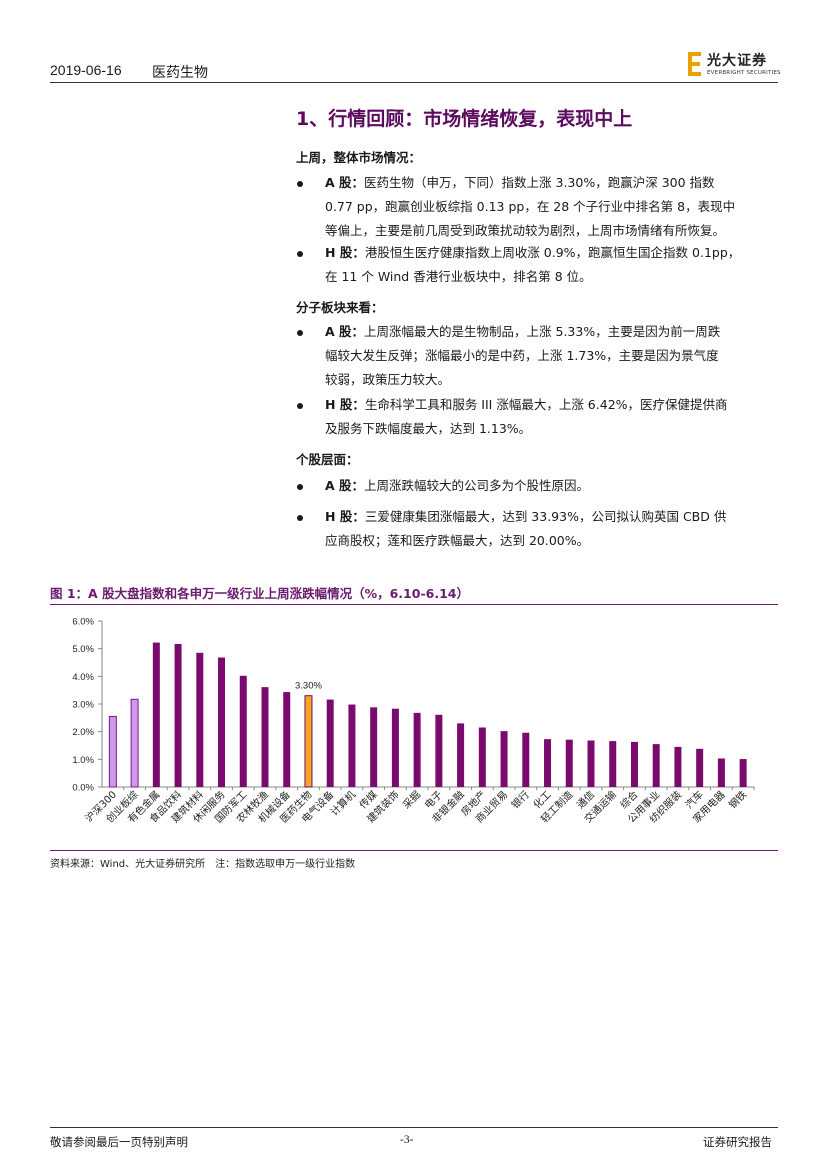 This screenshot has width=827, height=1169. Describe the element at coordinates (678, 766) in the screenshot. I see `bar-纺织服装` at that location.